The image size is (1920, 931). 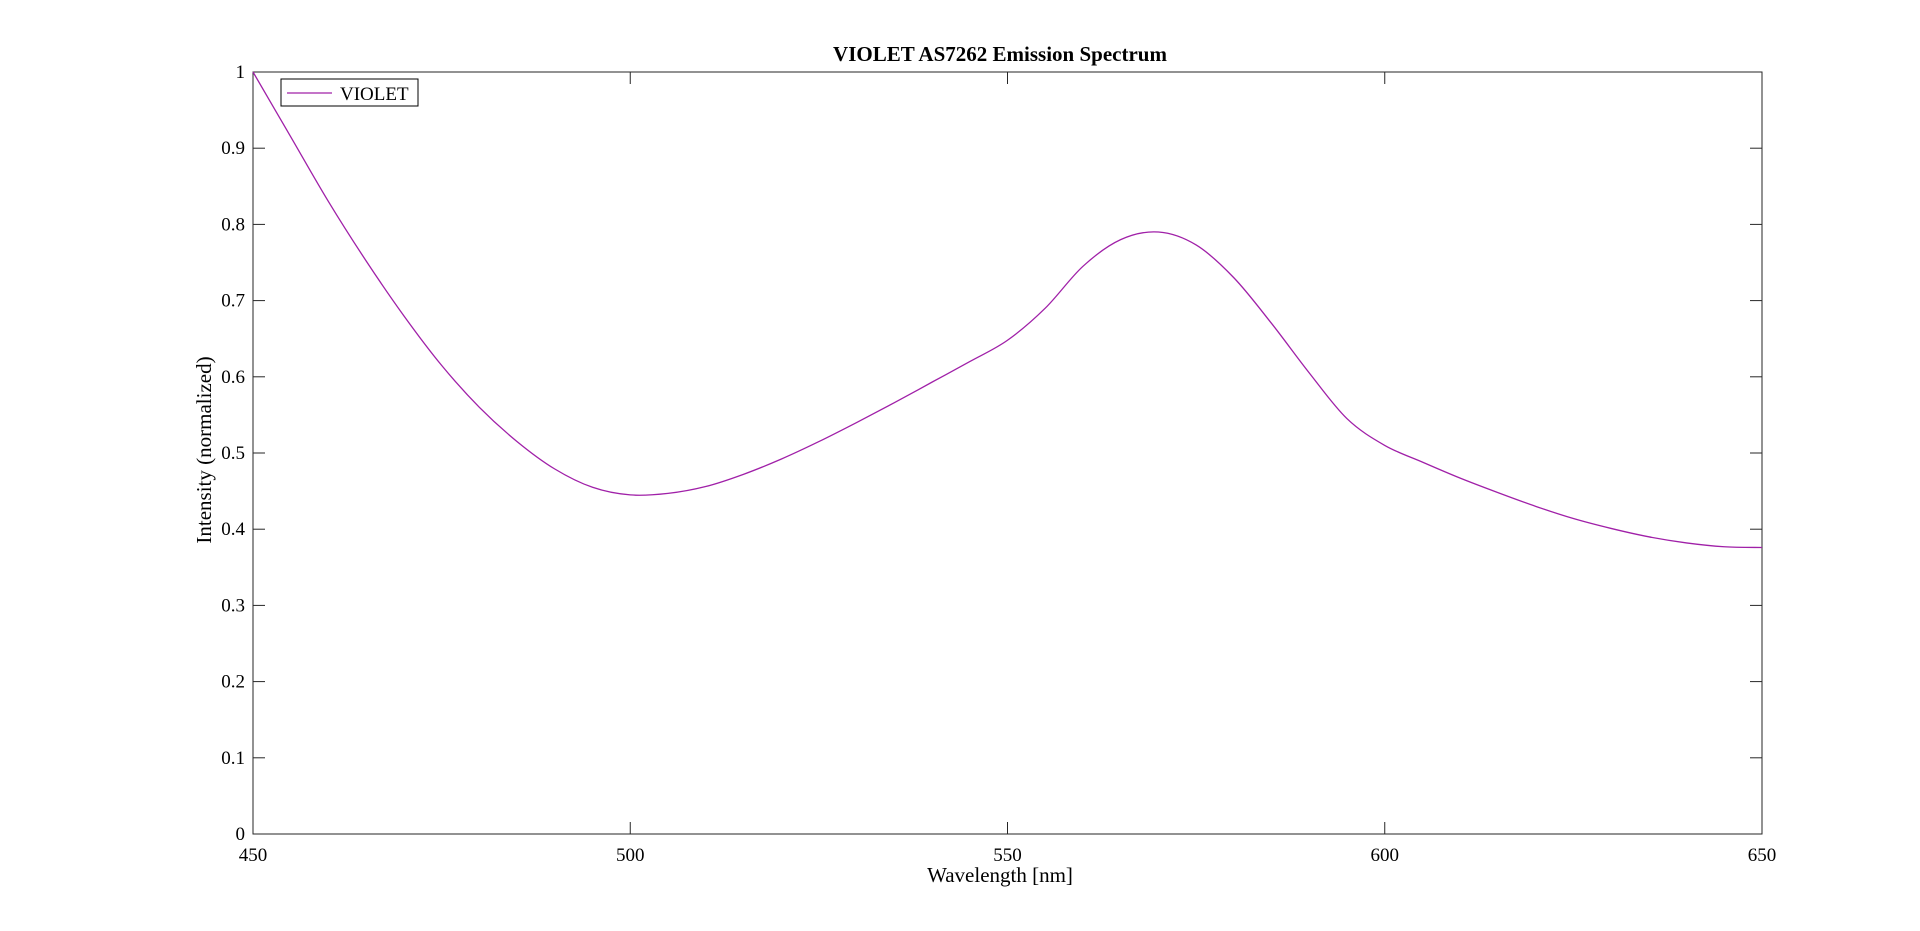 I want to click on y-tick-label: 0.3, so click(x=233, y=605).